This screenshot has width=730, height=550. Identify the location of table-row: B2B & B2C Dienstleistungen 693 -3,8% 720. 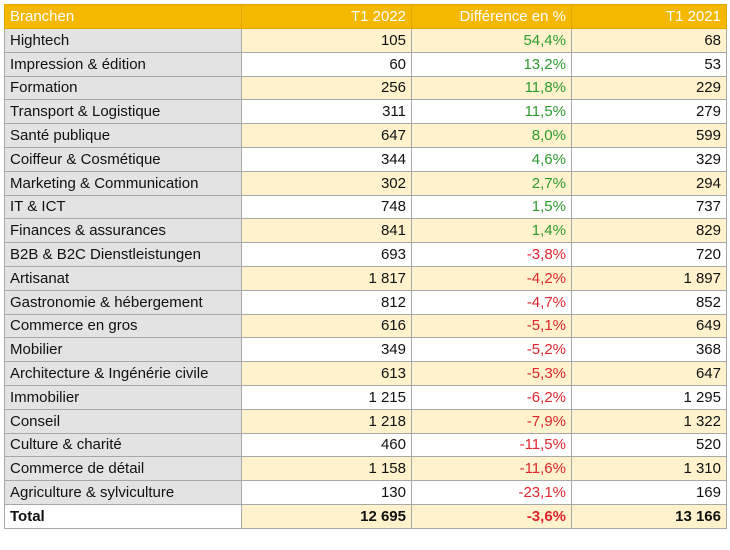
(365, 254).